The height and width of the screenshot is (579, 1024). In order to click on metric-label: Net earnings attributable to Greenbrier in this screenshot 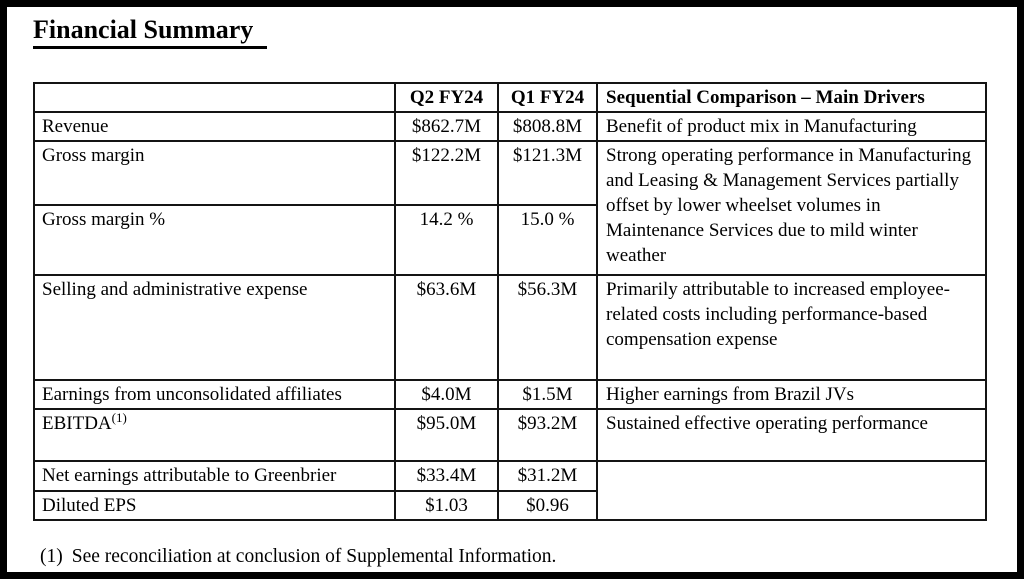, I will do `click(214, 476)`.